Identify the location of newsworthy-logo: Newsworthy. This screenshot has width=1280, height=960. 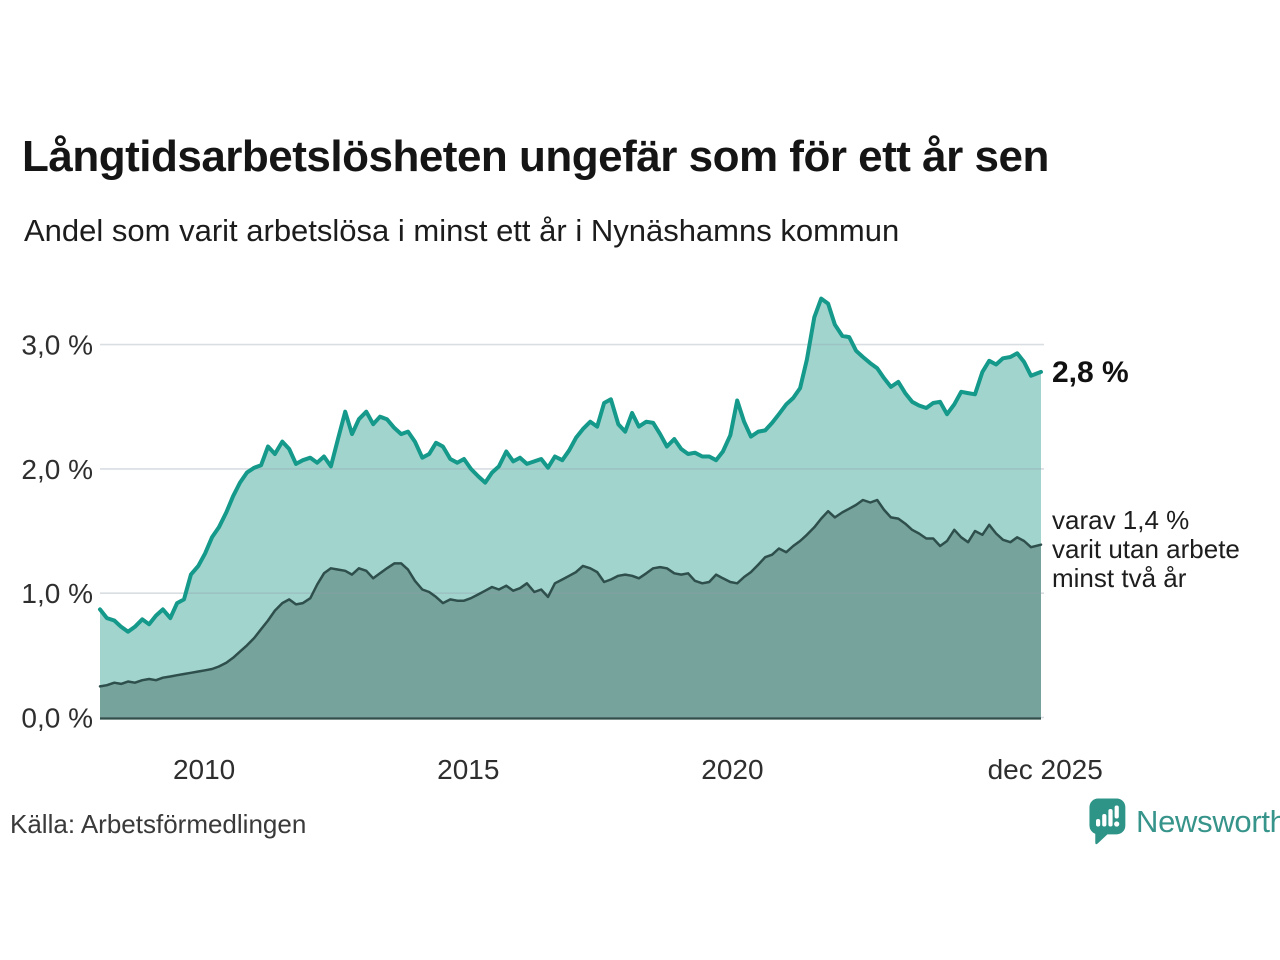
(1183, 822).